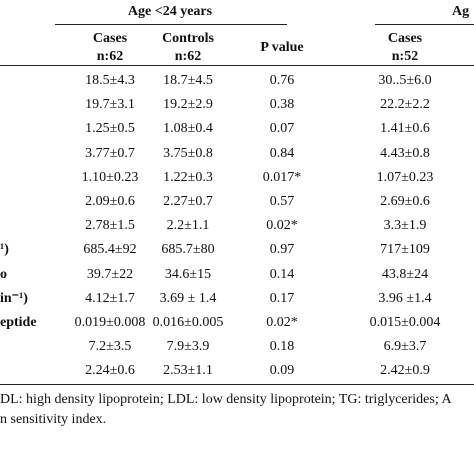 The height and width of the screenshot is (474, 474). What do you see at coordinates (405, 153) in the screenshot?
I see `cell: 4.43±0.8` at bounding box center [405, 153].